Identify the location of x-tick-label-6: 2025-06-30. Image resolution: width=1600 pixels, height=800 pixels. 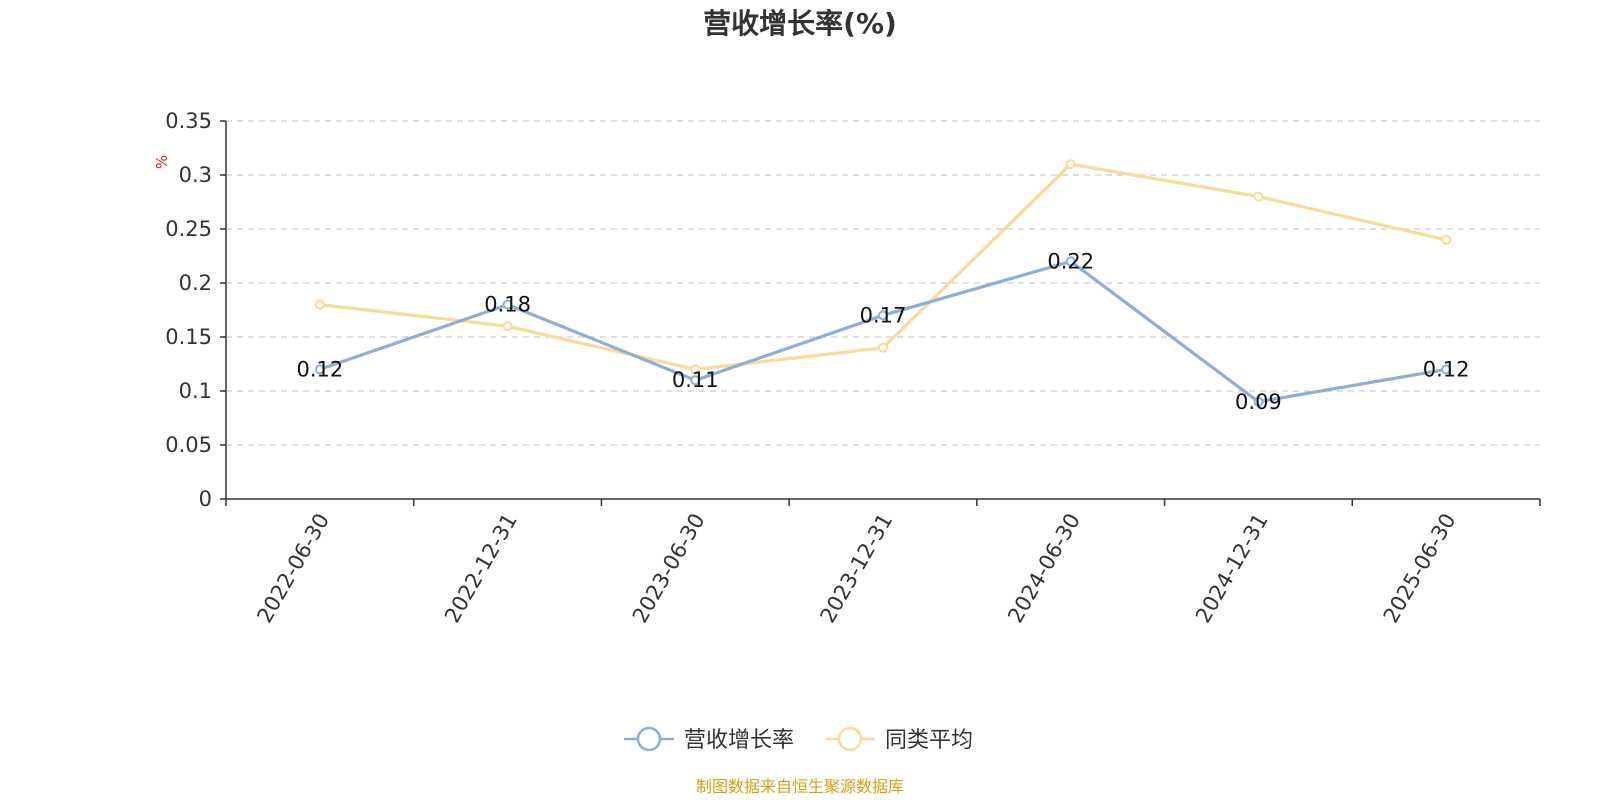
(1420, 568).